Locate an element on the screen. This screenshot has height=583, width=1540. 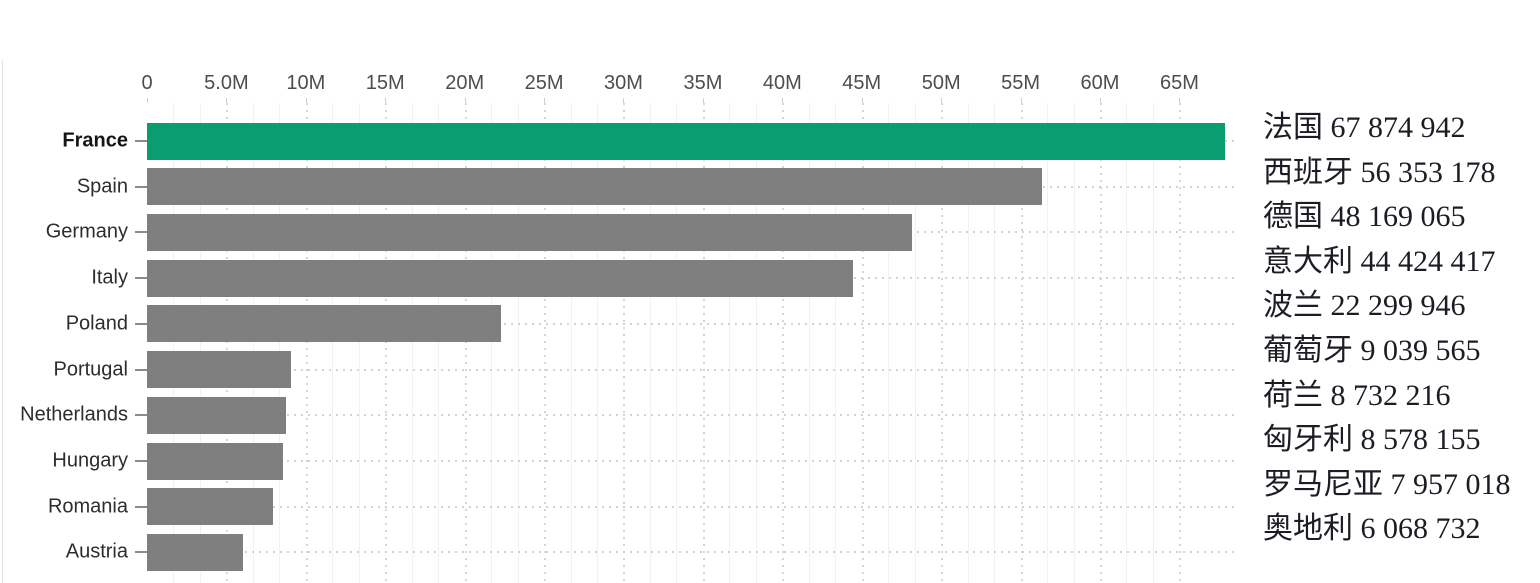
x-axis-tick-label: 55M is located at coordinates (1021, 83).